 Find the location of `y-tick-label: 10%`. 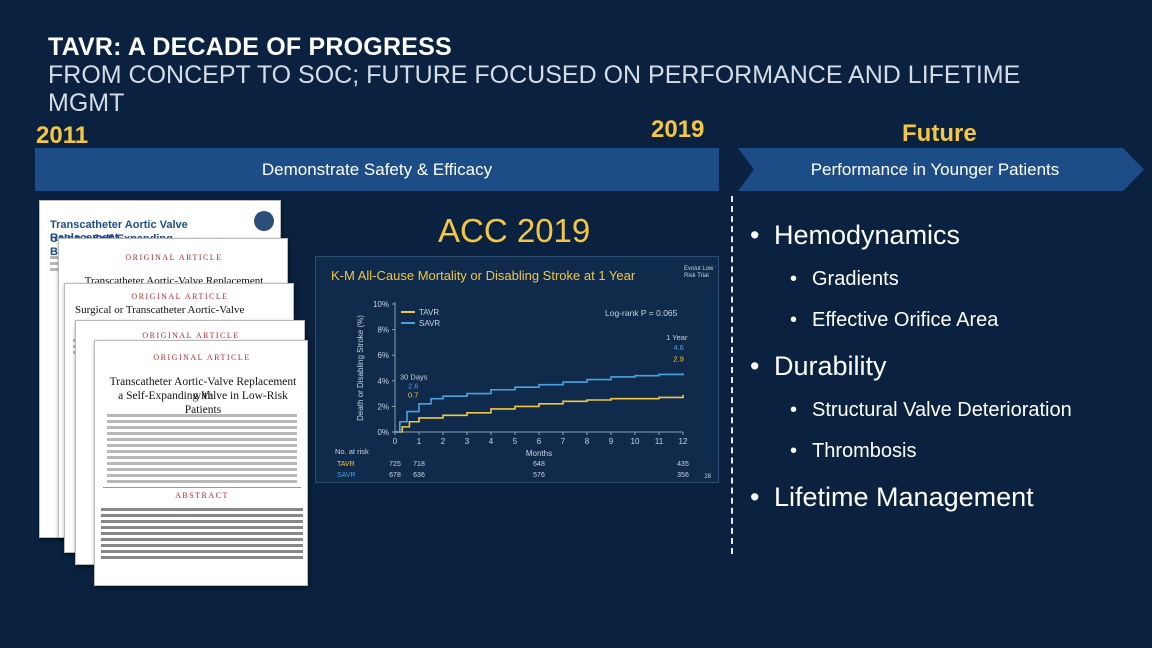

y-tick-label: 10% is located at coordinates (381, 304).